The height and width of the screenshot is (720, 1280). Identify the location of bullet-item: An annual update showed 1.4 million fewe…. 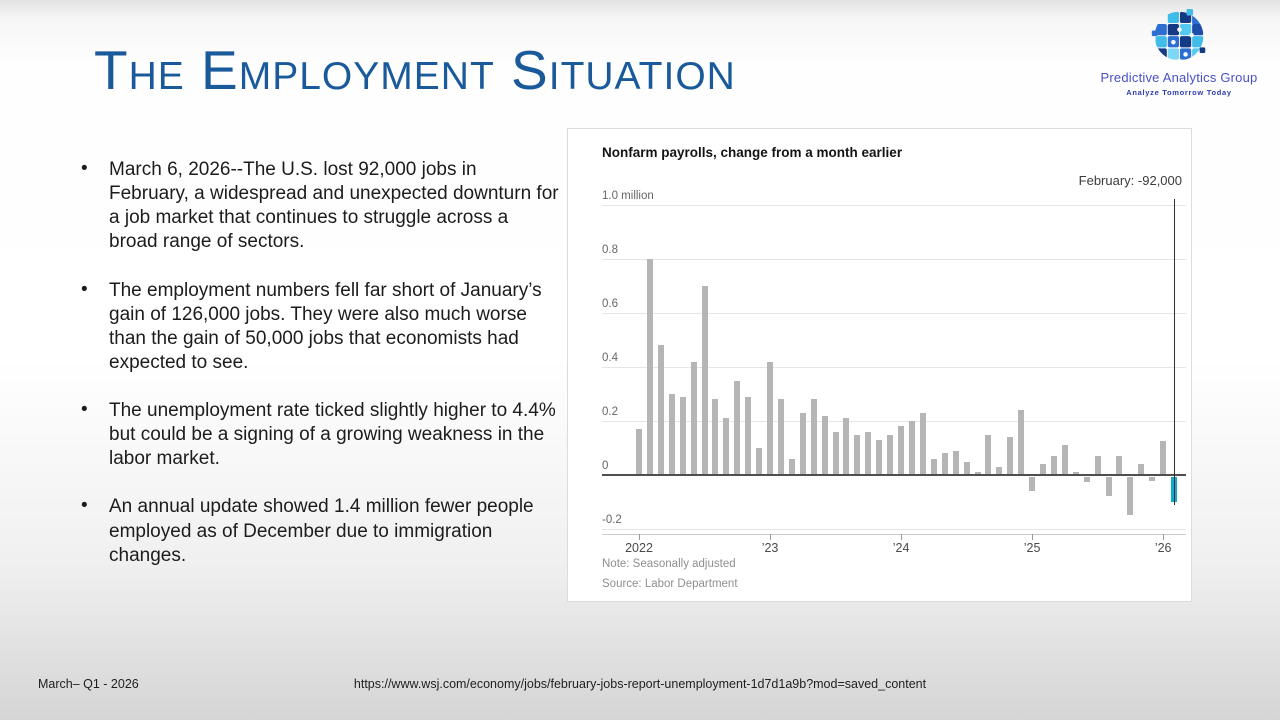
(319, 530).